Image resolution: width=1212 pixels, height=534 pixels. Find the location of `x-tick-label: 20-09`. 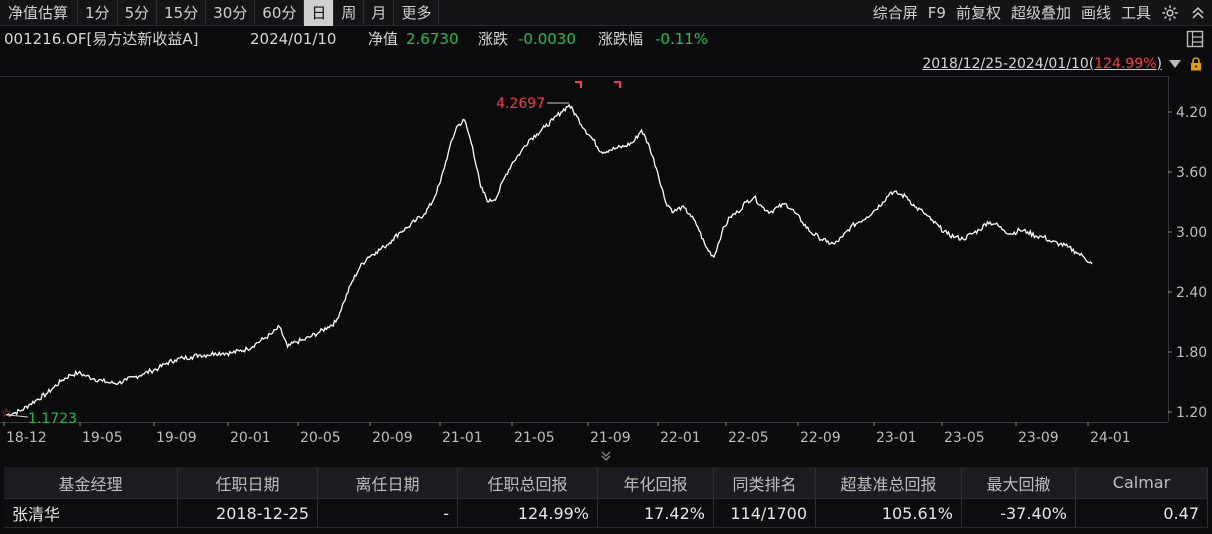

x-tick-label: 20-09 is located at coordinates (392, 438).